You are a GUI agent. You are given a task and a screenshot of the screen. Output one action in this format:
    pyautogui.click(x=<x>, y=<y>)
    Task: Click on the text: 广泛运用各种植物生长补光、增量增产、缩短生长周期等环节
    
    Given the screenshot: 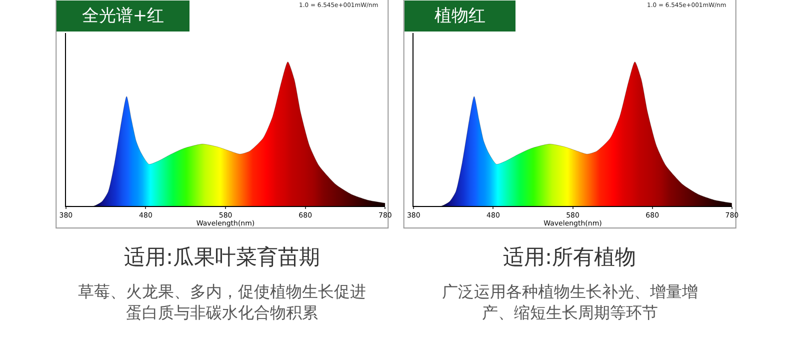 What is the action you would take?
    pyautogui.click(x=570, y=302)
    